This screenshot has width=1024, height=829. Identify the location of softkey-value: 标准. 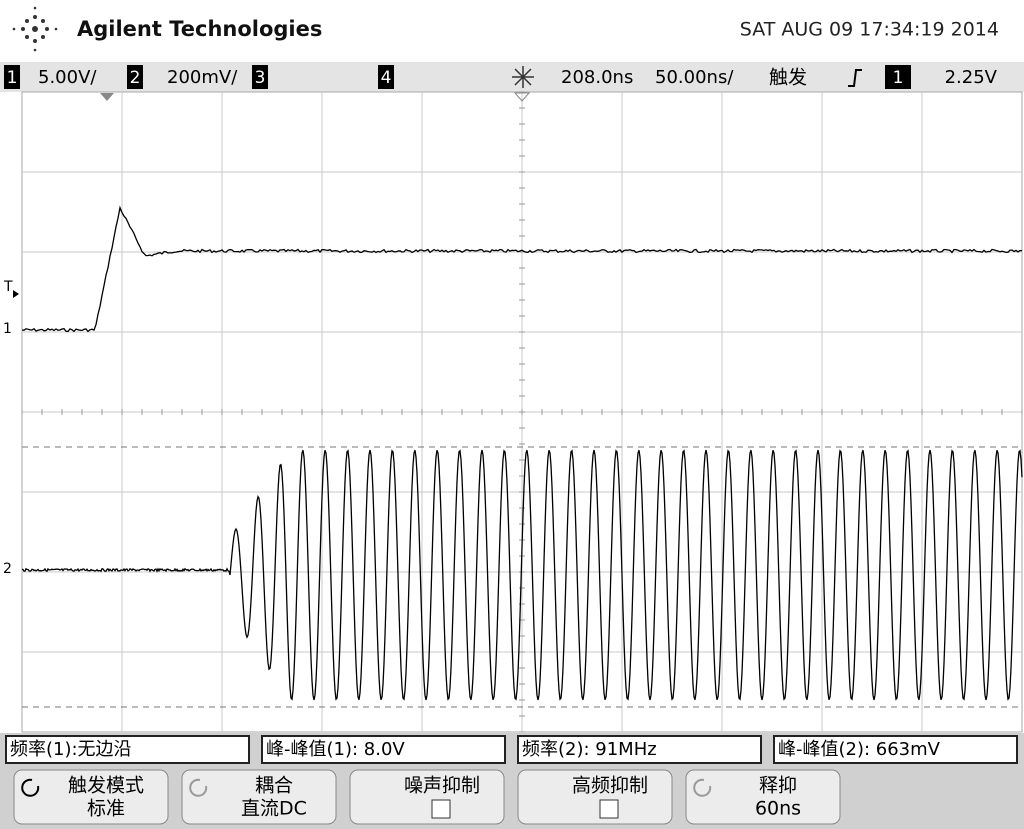
(106, 809).